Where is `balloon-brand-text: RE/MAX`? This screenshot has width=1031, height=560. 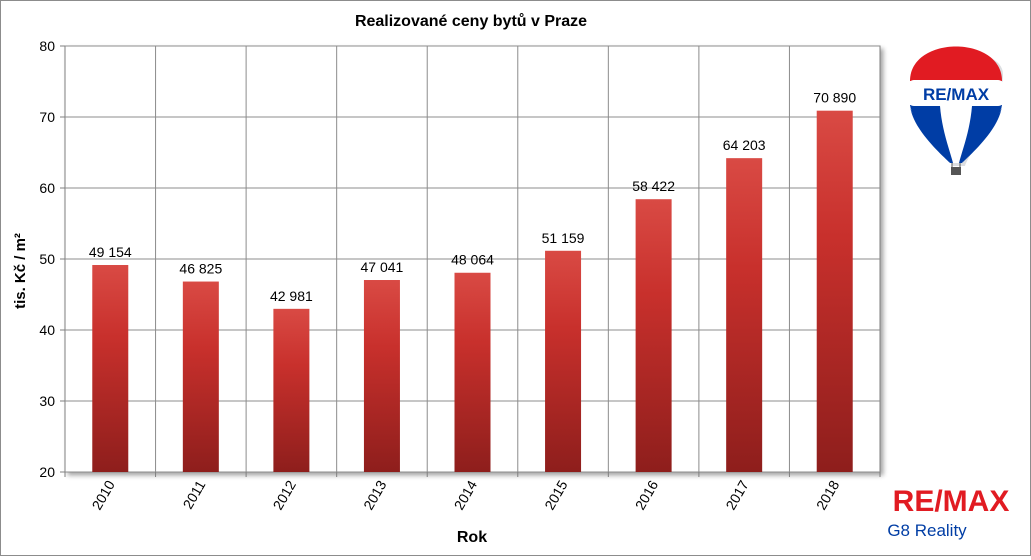 balloon-brand-text: RE/MAX is located at coordinates (956, 94).